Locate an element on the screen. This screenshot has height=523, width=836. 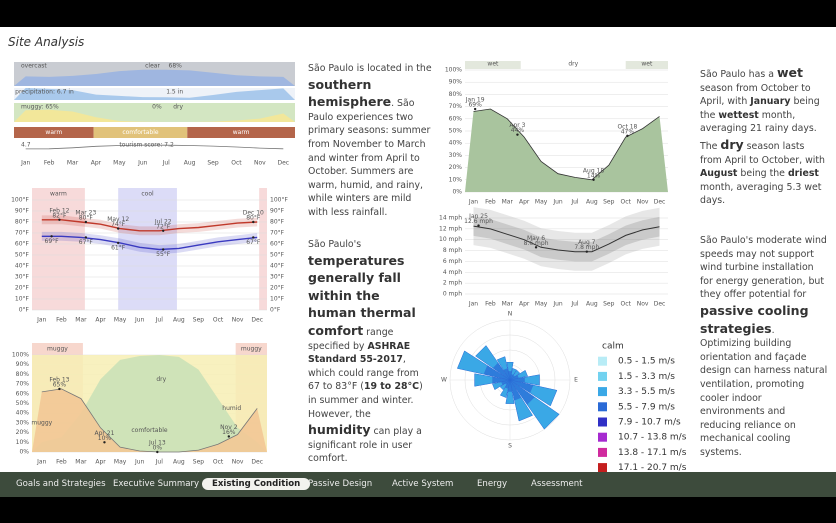
y-tick-label: 50% is located at coordinates (456, 131).